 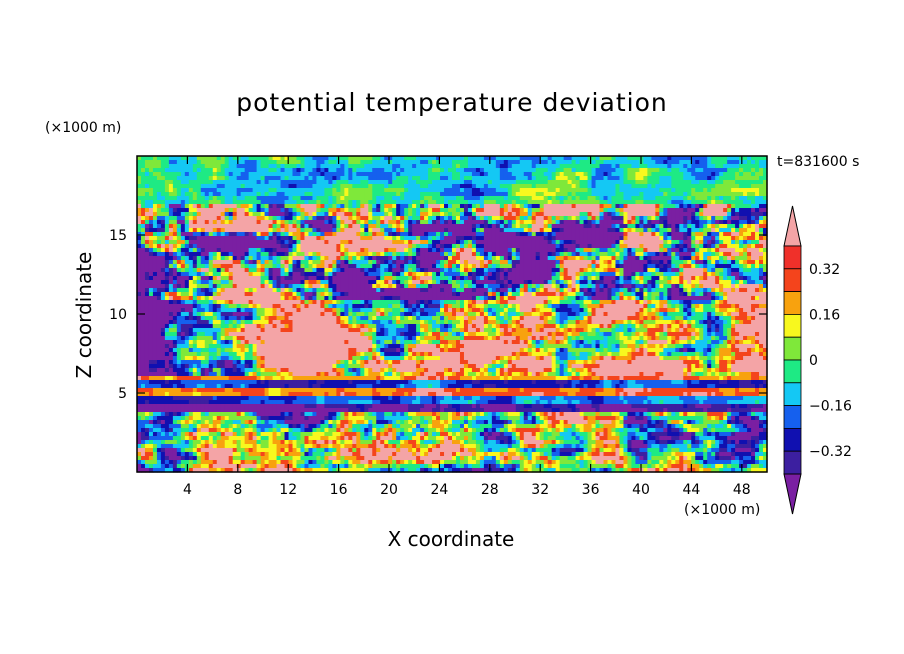 I want to click on x-tick-label: 44, so click(x=691, y=490).